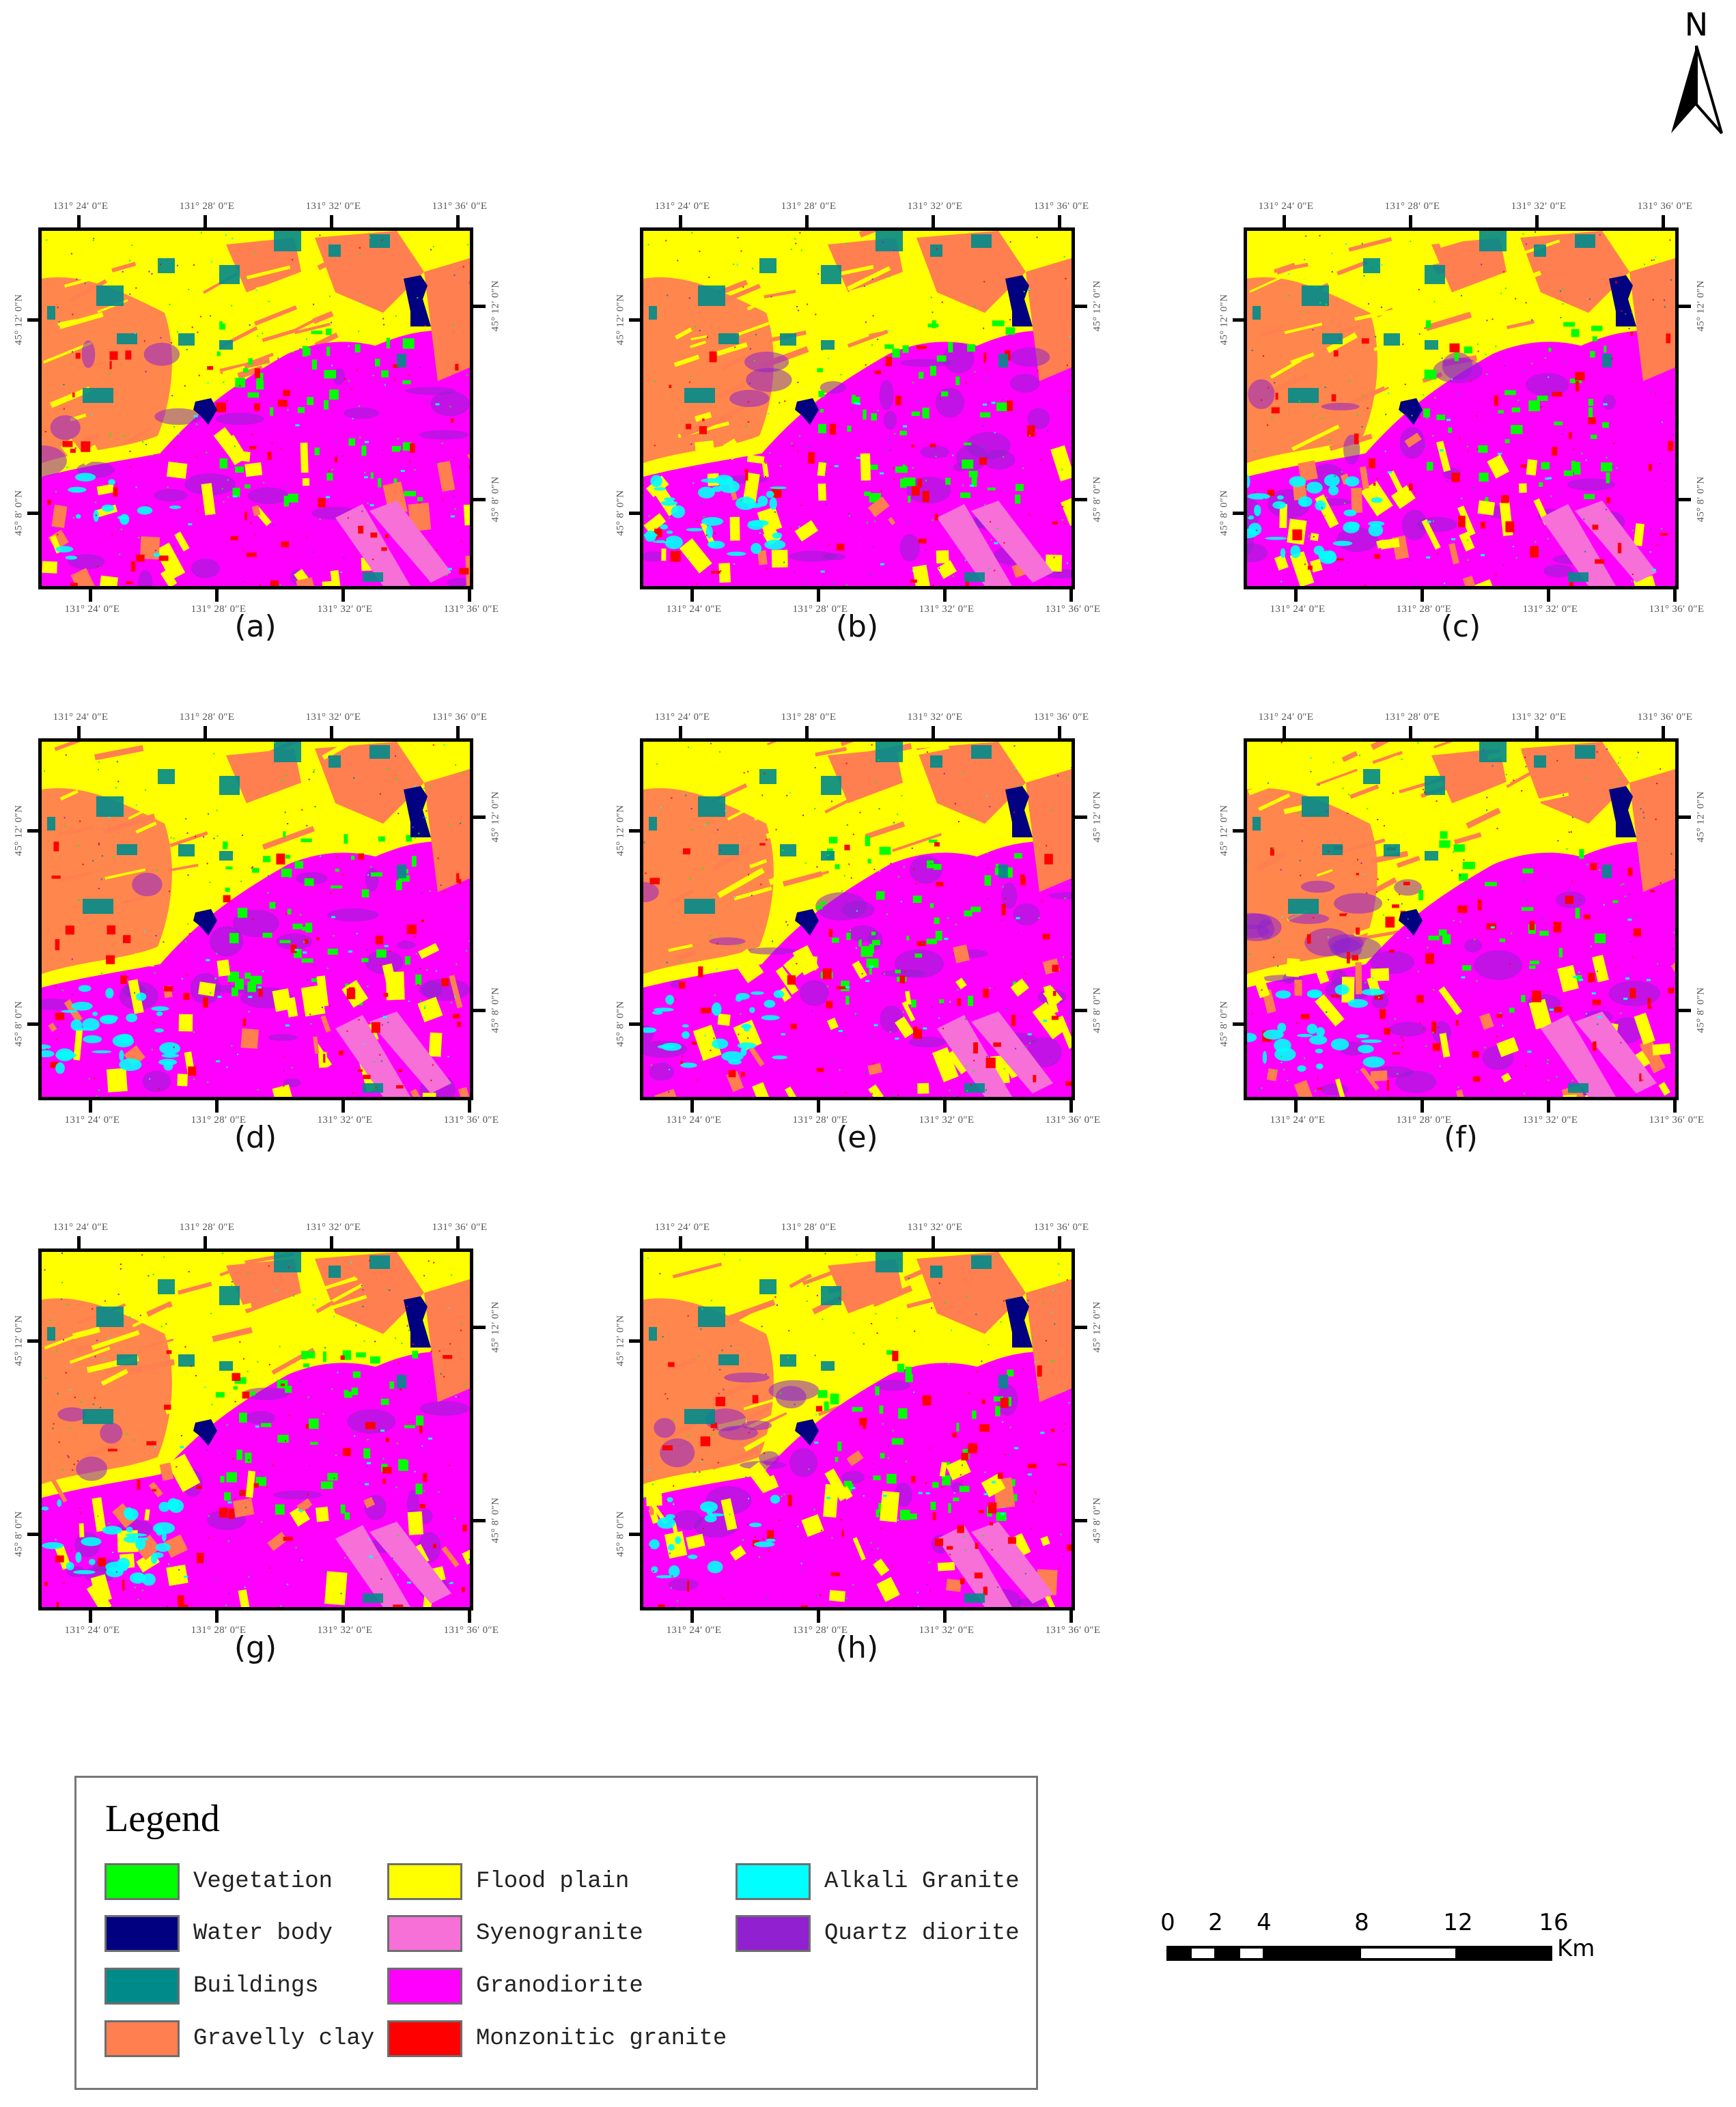  Describe the element at coordinates (495, 1010) in the screenshot. I see `lat-label-right: 45° 8′ 0″N` at that location.